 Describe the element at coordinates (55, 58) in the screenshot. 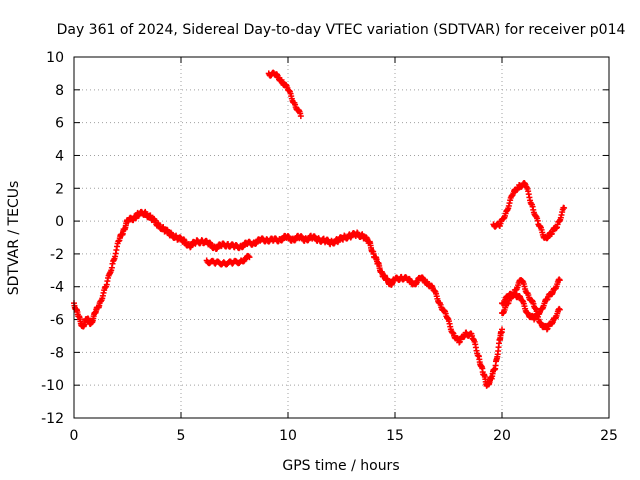

I see `y-tick-label: 10` at that location.